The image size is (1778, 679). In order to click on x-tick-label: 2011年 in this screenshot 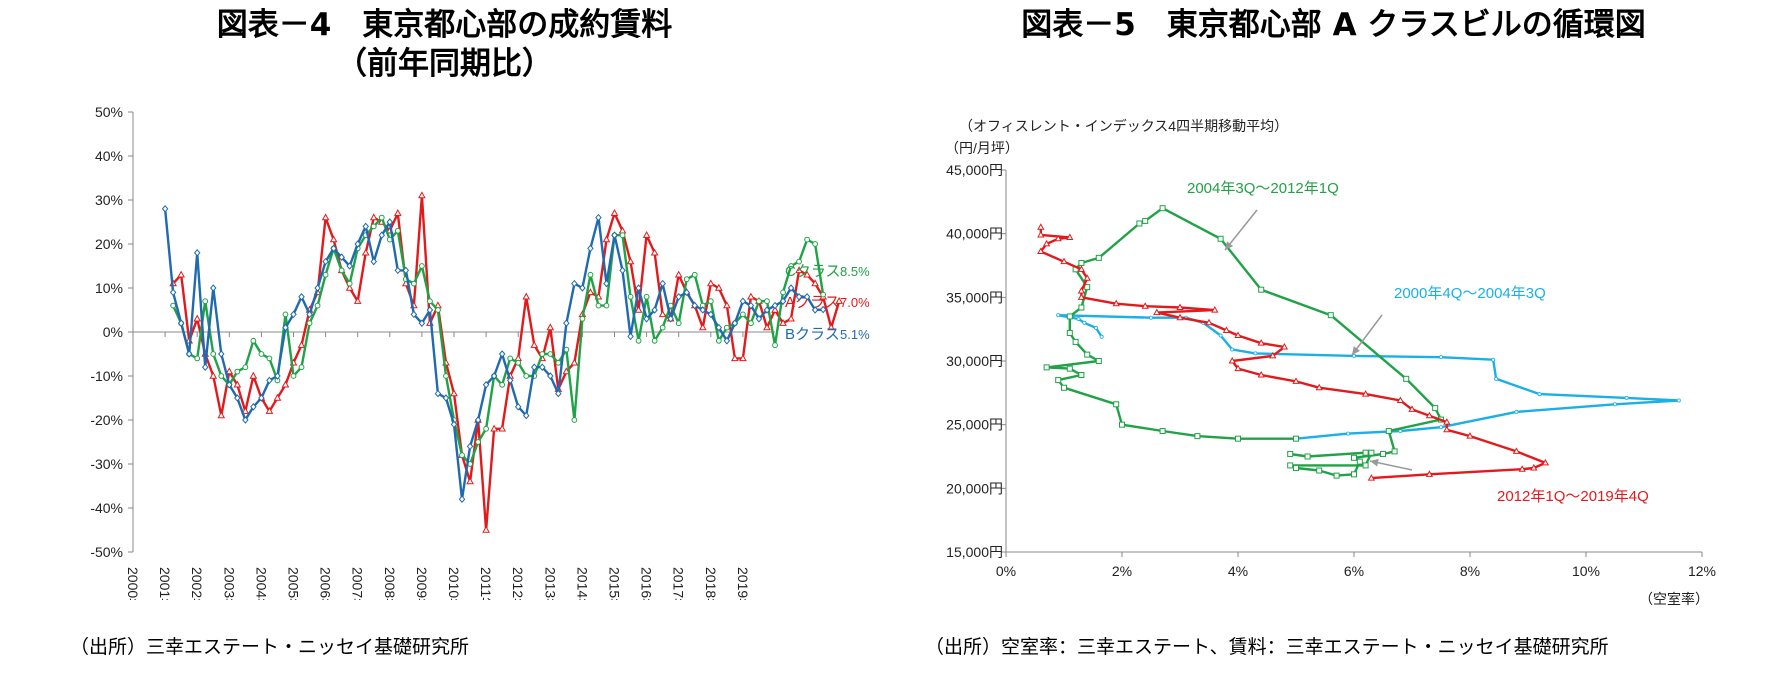, I will do `click(486, 583)`.